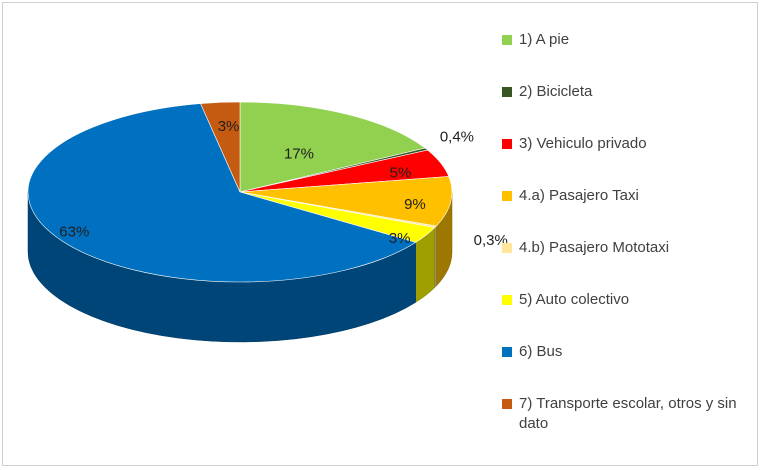  Describe the element at coordinates (628, 413) in the screenshot. I see `legend-label: 7) Transporte escolar, otros y sin dato` at that location.